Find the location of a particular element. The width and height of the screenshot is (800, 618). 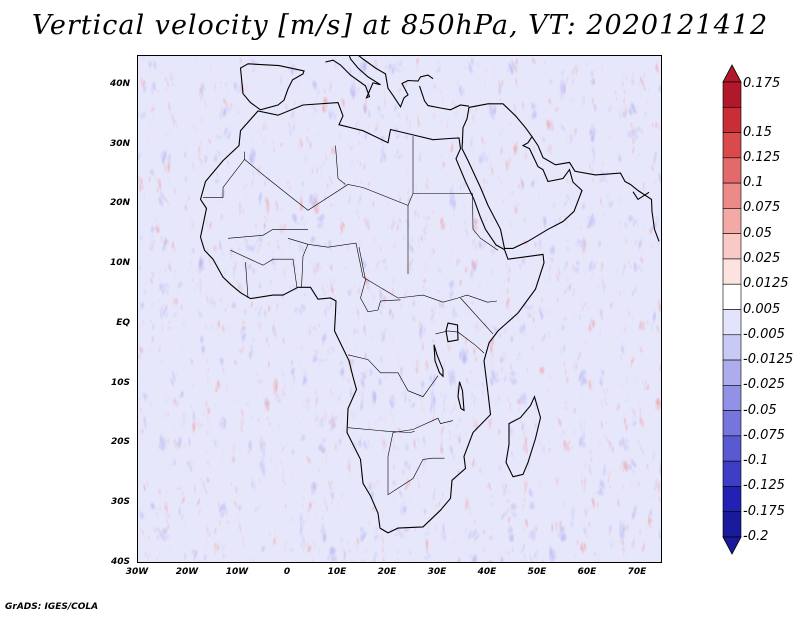

lat-tick-label: 30N is located at coordinates (119, 143).